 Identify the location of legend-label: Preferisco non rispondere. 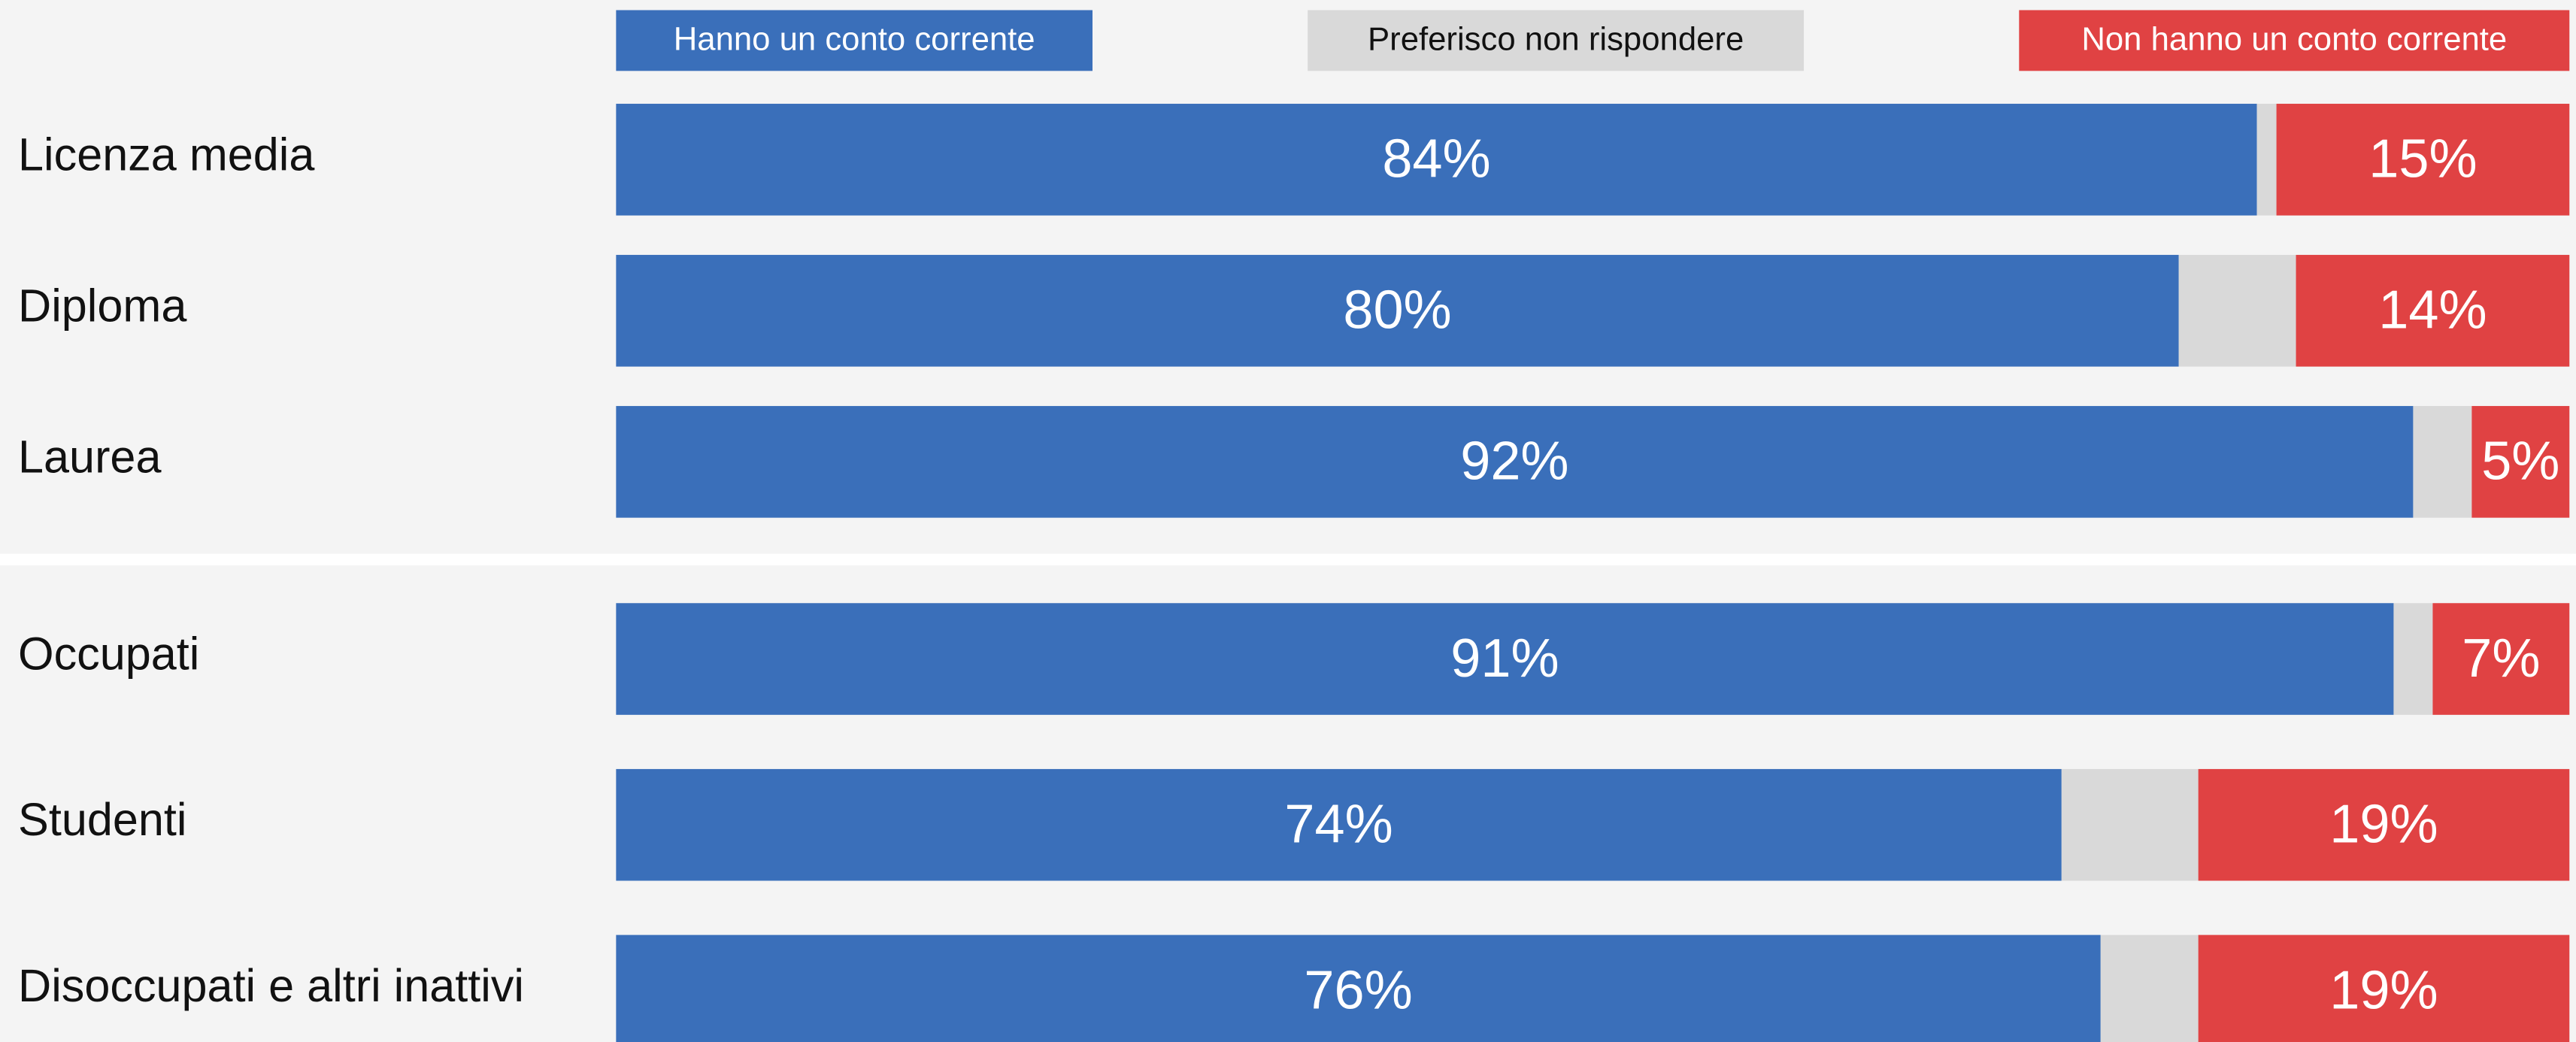
(1556, 39).